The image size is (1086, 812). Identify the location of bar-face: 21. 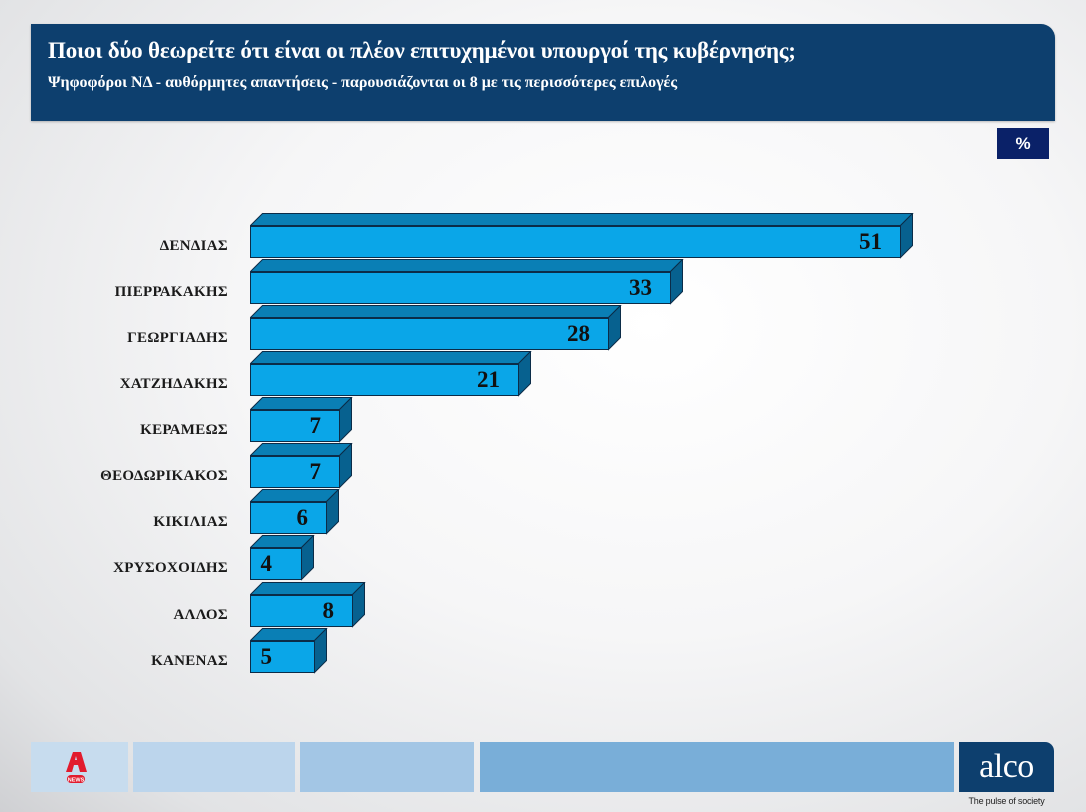
(384, 380).